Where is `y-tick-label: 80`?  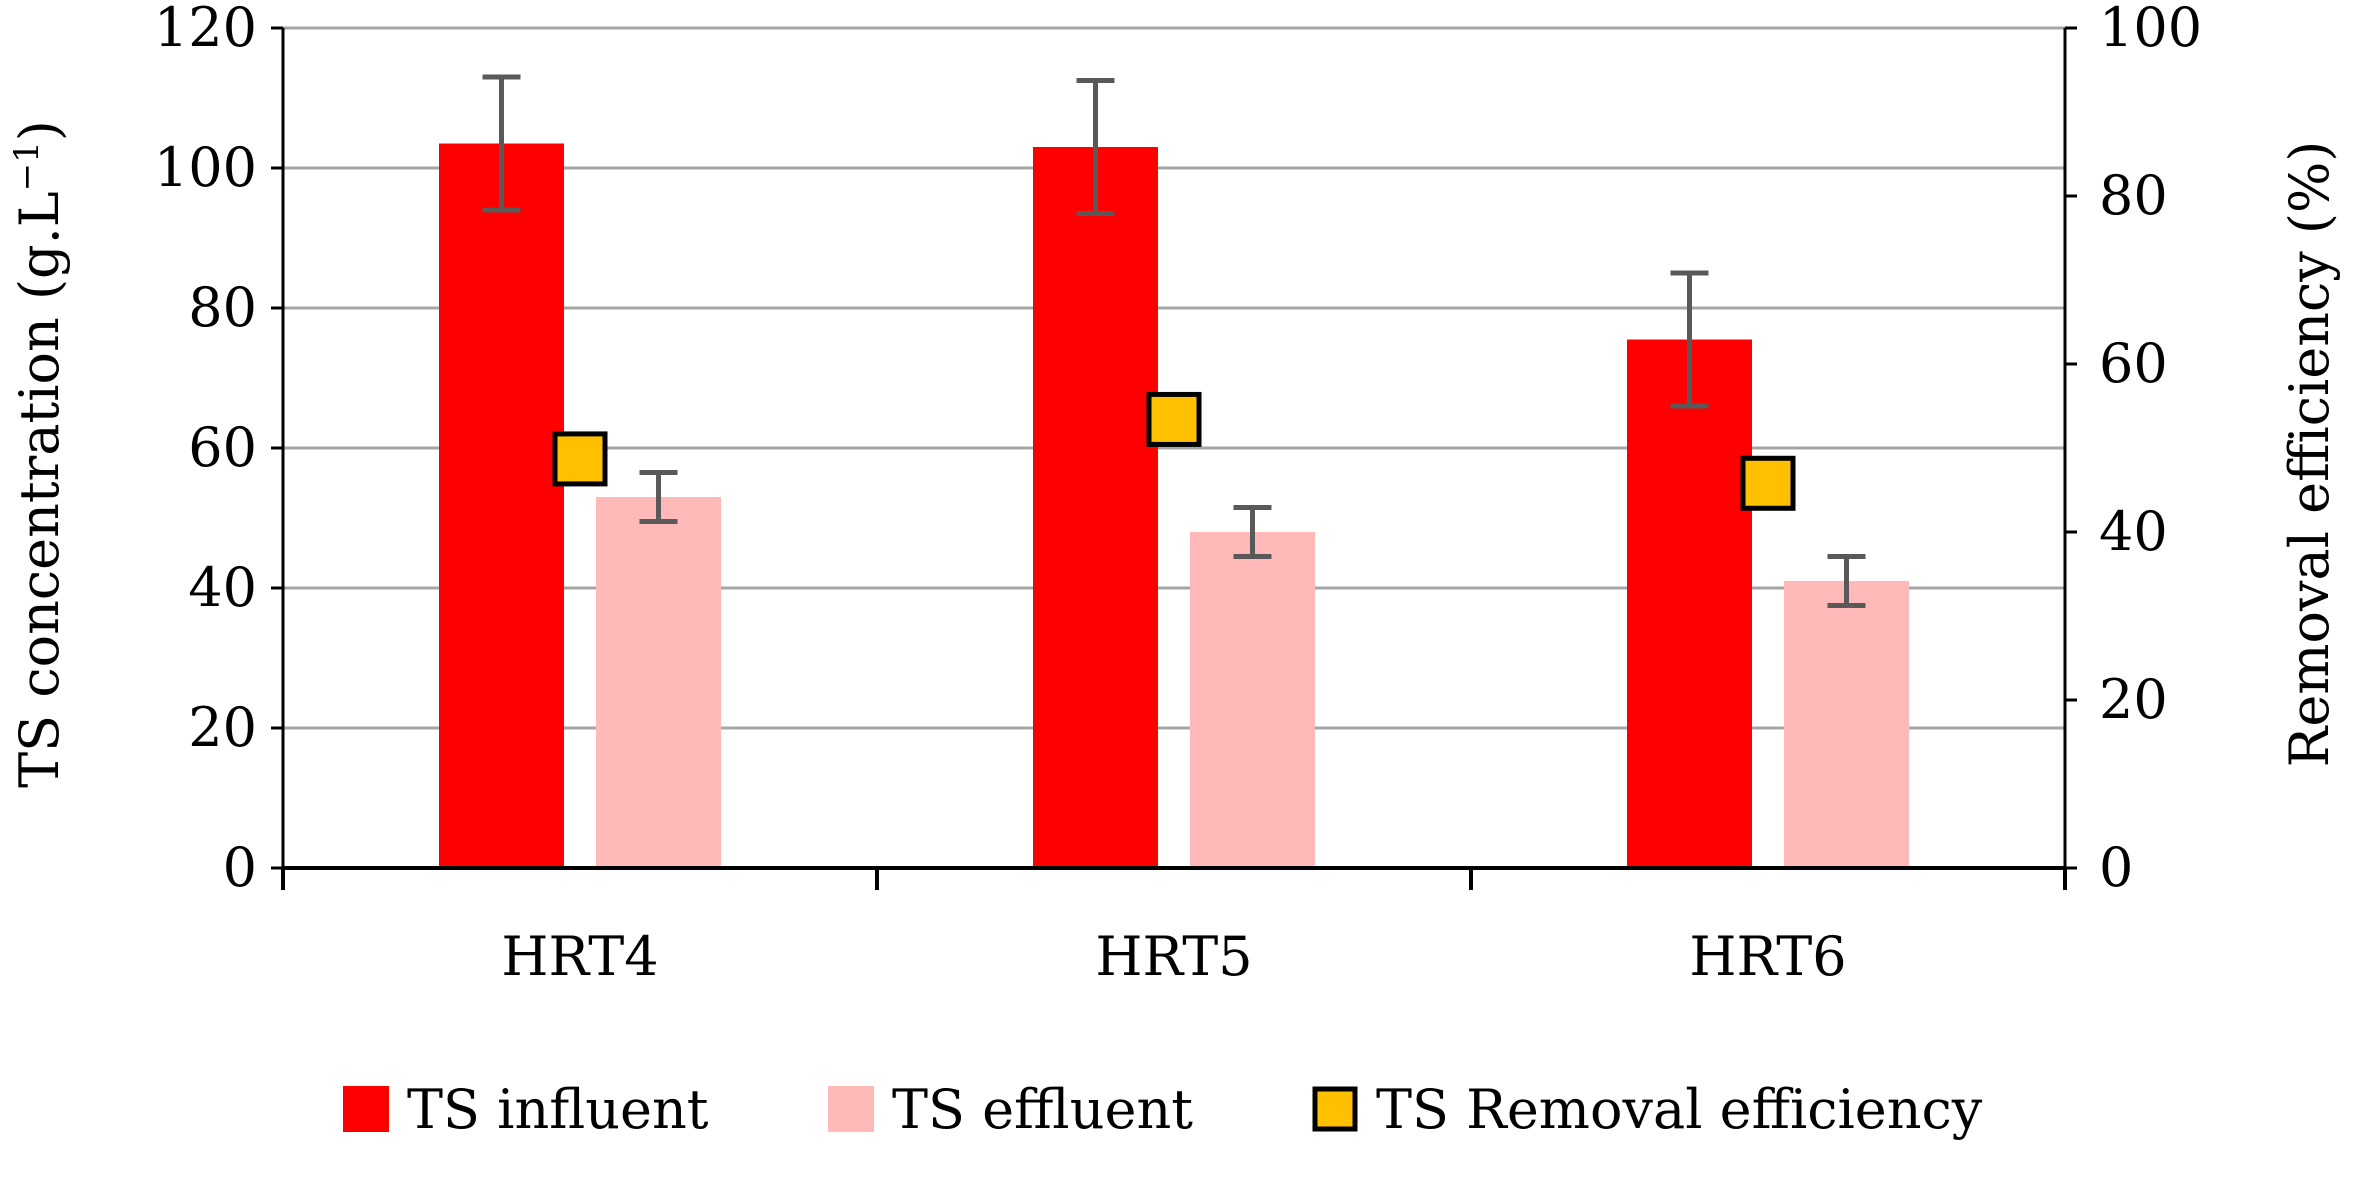 y-tick-label: 80 is located at coordinates (222, 307).